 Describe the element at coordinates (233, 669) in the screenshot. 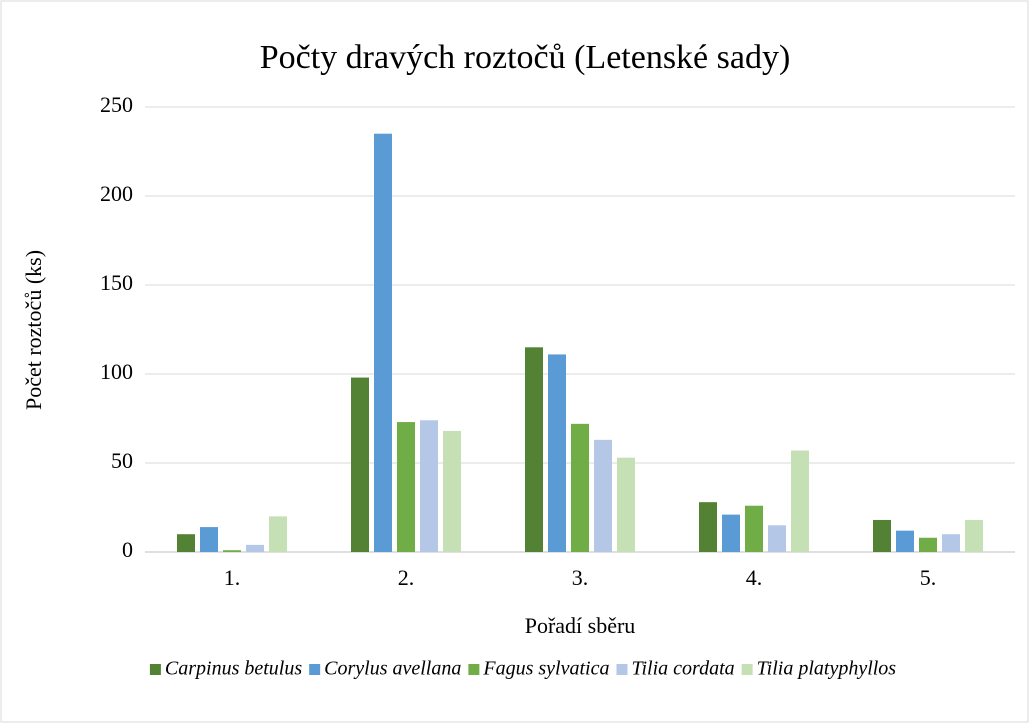

I see `legend-label: Carpinus betulus` at that location.